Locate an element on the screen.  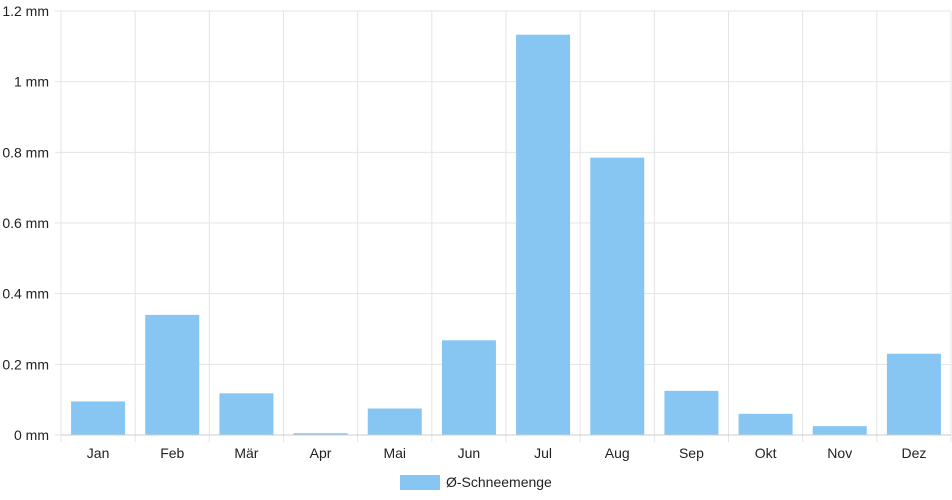
bar-jun is located at coordinates (468, 387).